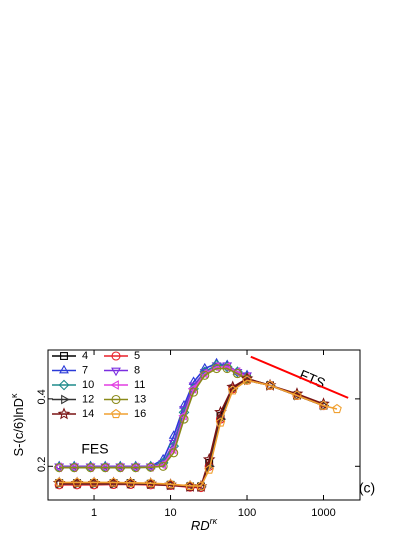 The image size is (415, 537). Describe the element at coordinates (367, 488) in the screenshot. I see `annotation: (c)` at that location.